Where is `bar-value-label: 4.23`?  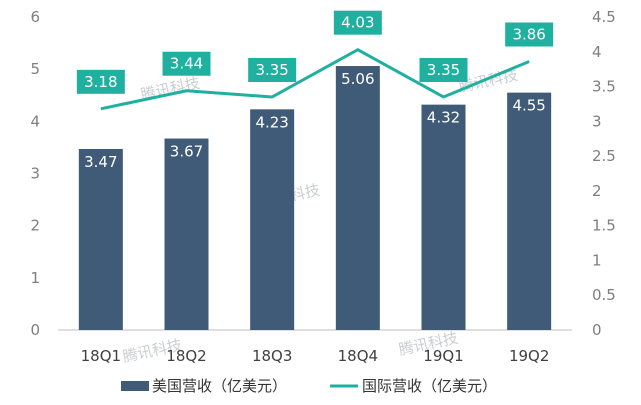
bar-value-label: 4.23 is located at coordinates (271, 122).